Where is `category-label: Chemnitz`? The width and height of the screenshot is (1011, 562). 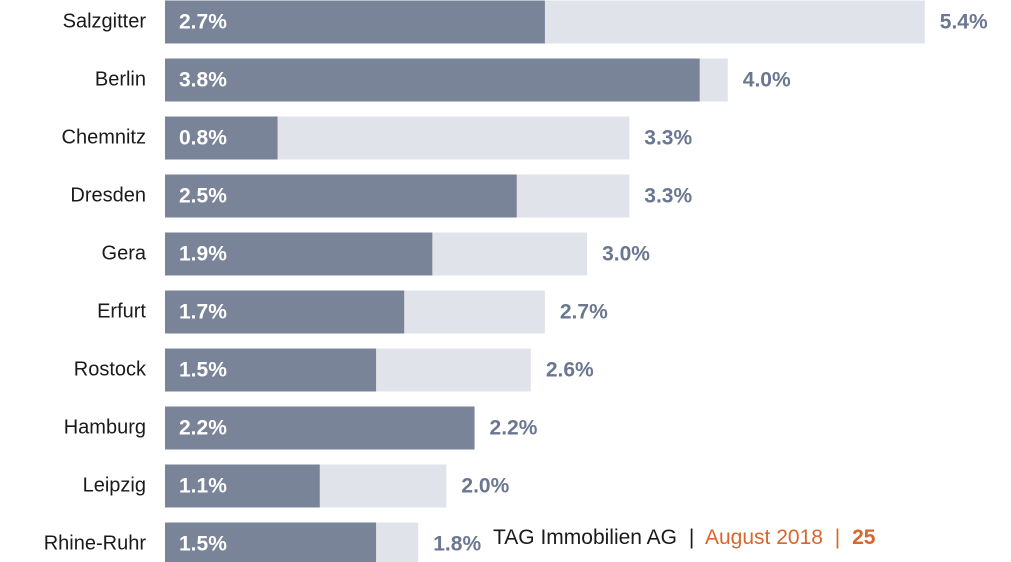 category-label: Chemnitz is located at coordinates (104, 137).